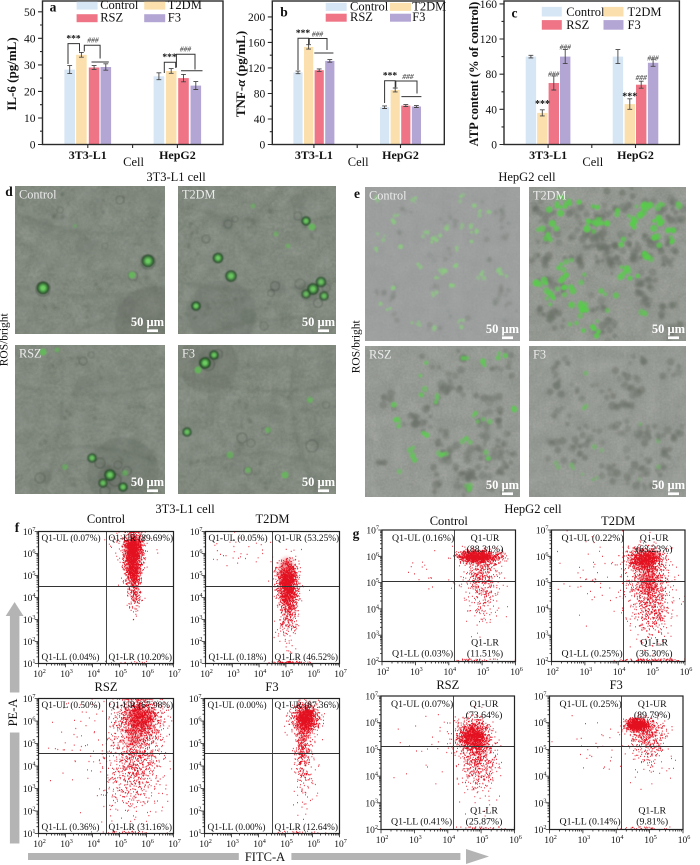  What do you see at coordinates (422, 654) in the screenshot?
I see `svg-text: Q1-LL (0.03%)` at bounding box center [422, 654].